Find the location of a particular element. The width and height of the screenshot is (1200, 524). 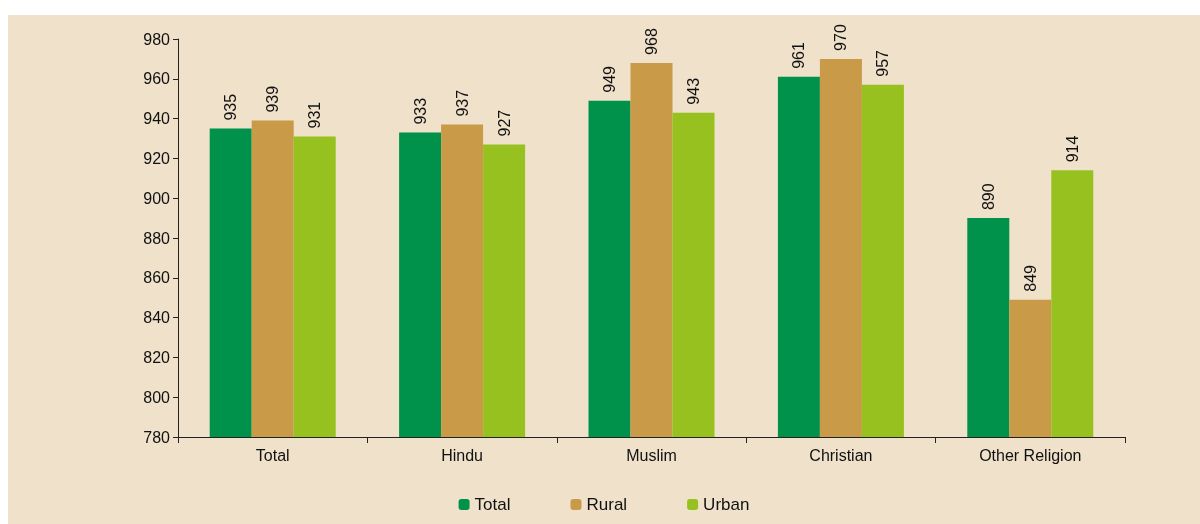

data-label: 970 is located at coordinates (841, 37).